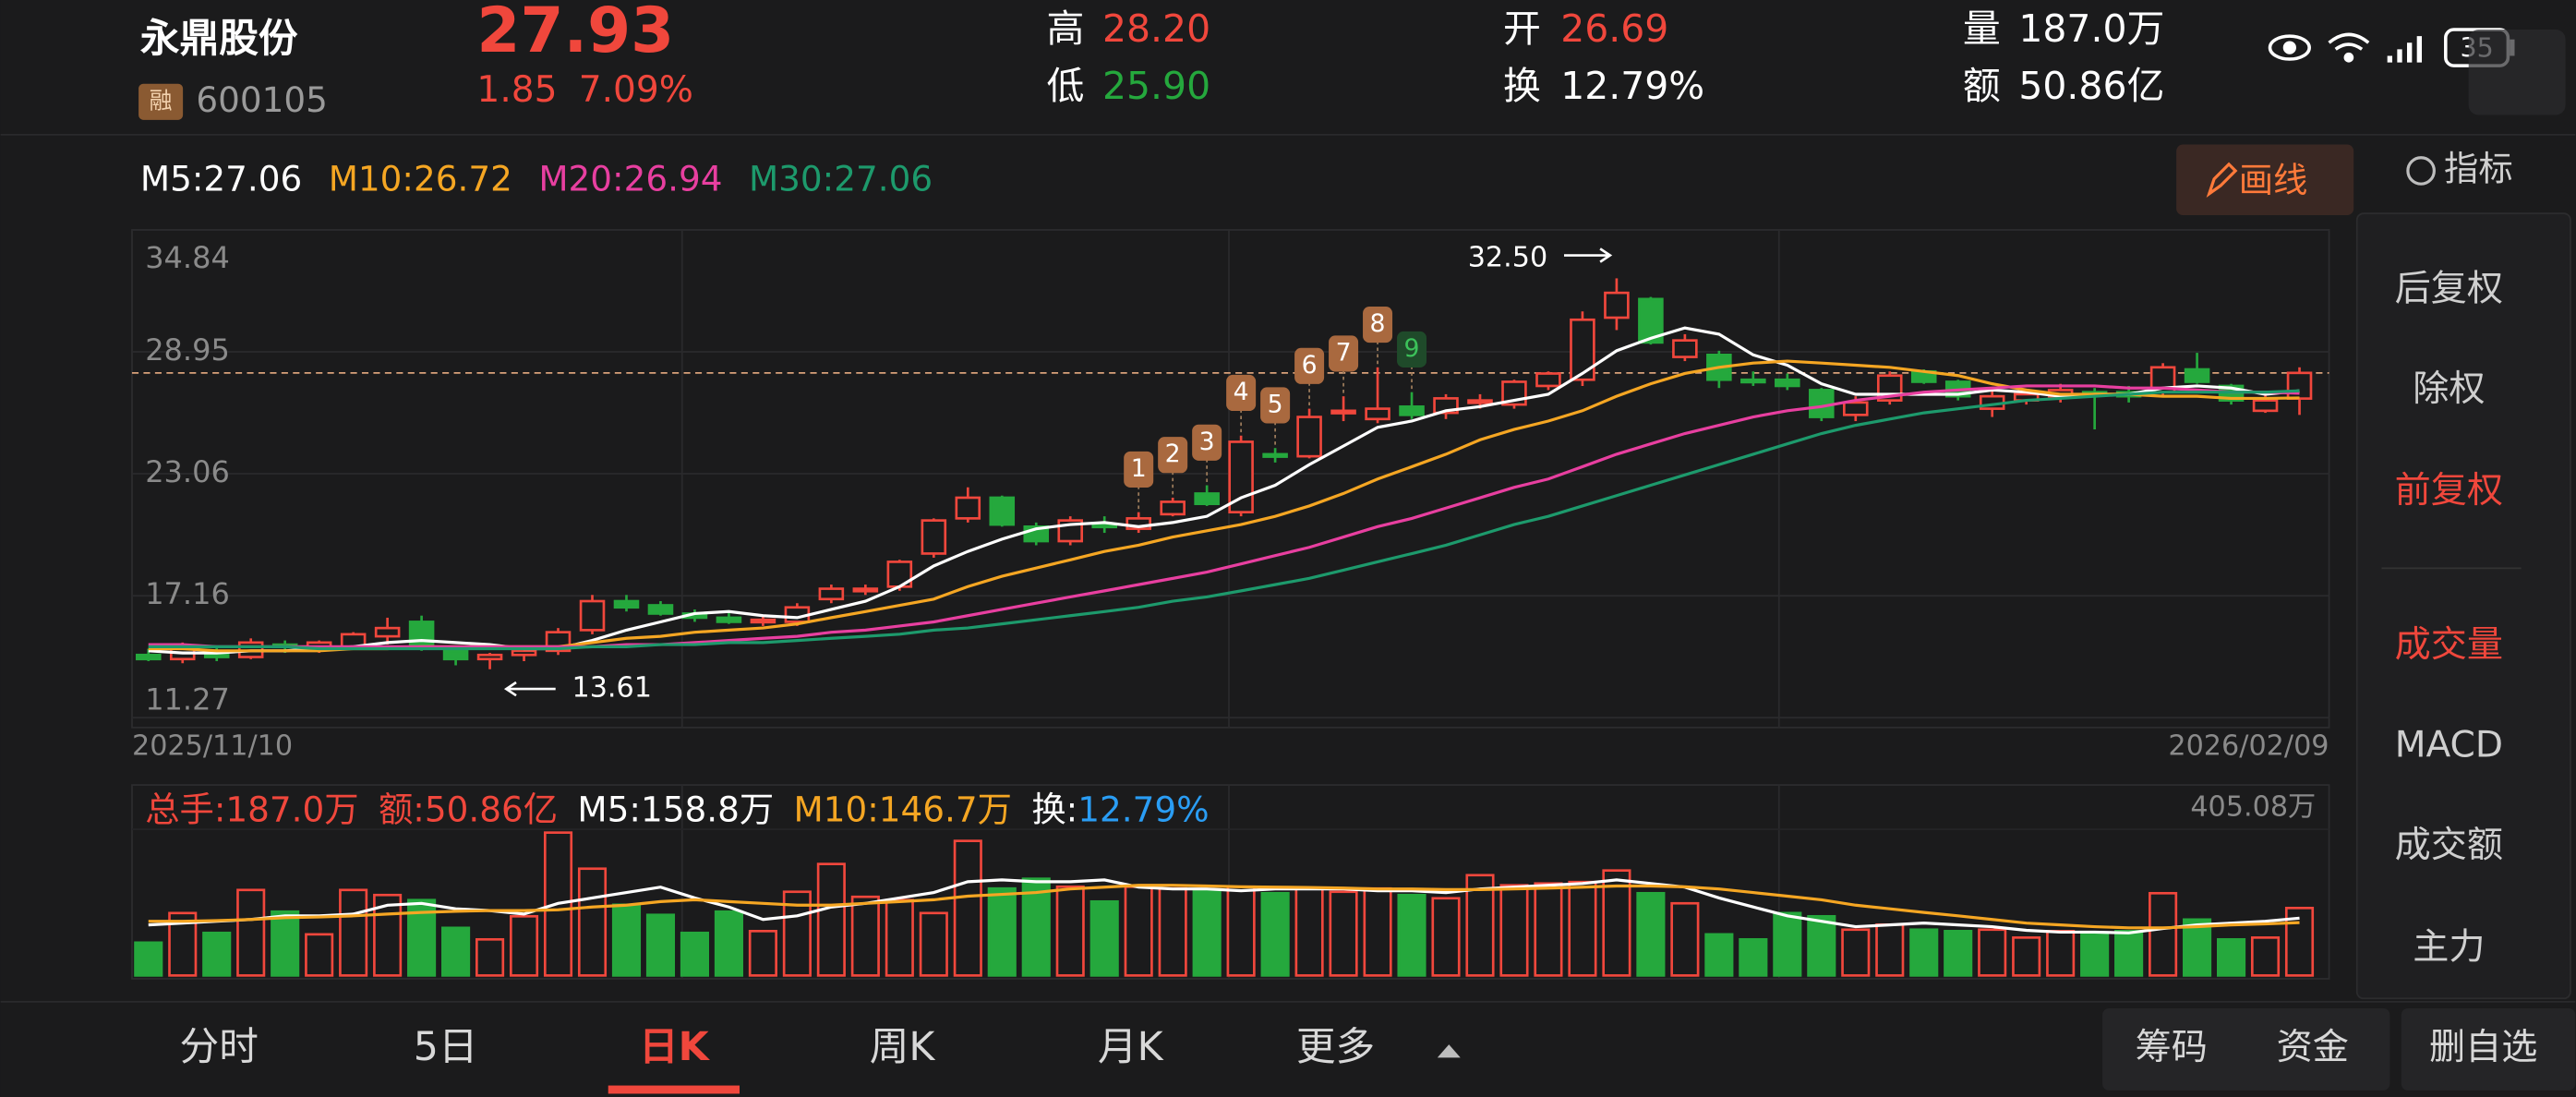 The width and height of the screenshot is (2576, 1097). I want to click on ma-legend-item: M30:27.06, so click(841, 179).